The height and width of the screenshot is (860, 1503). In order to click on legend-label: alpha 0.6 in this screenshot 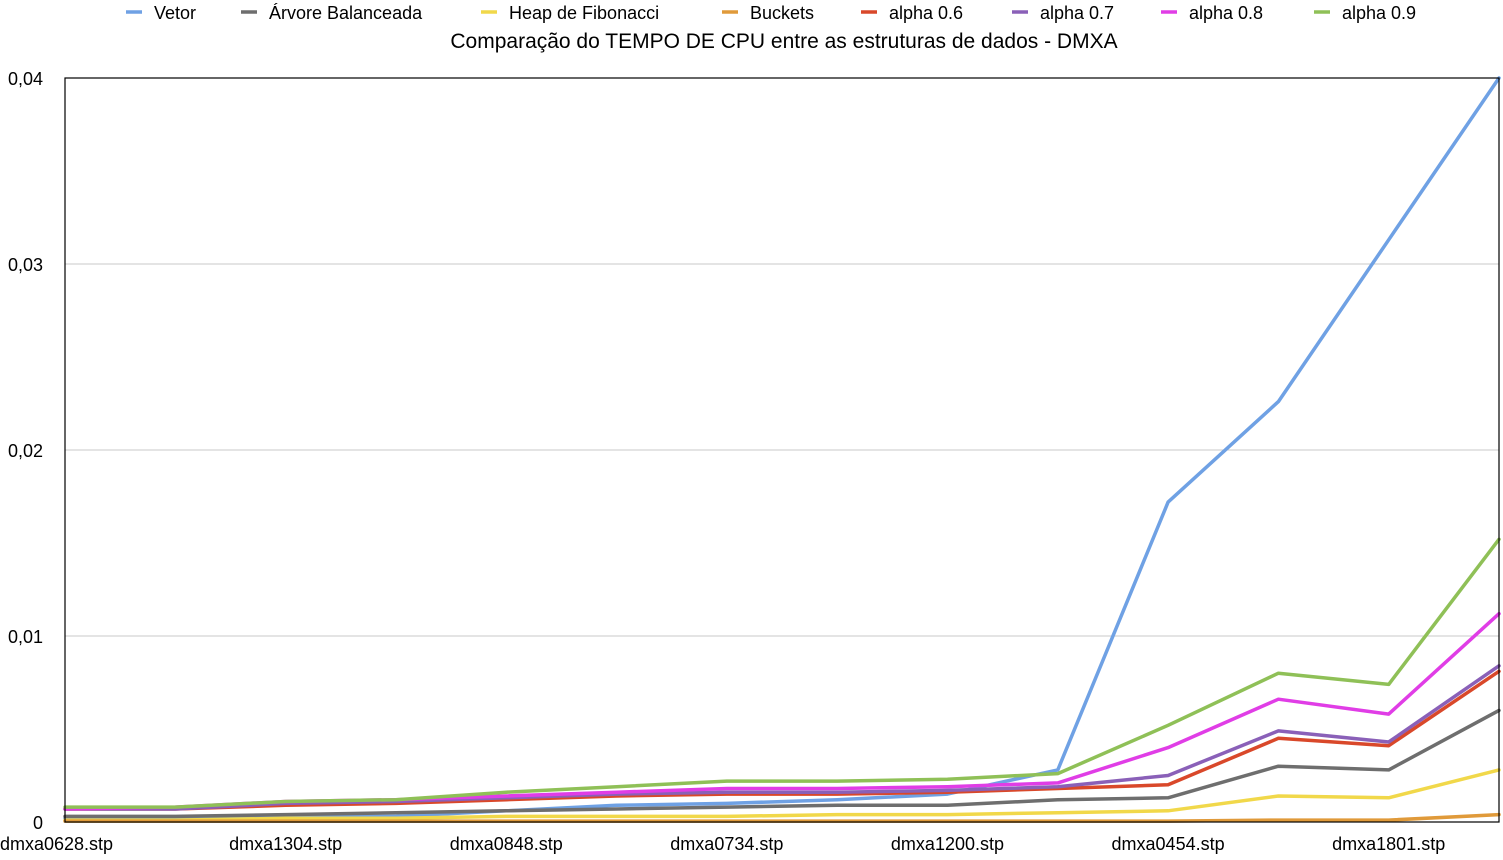, I will do `click(926, 13)`.